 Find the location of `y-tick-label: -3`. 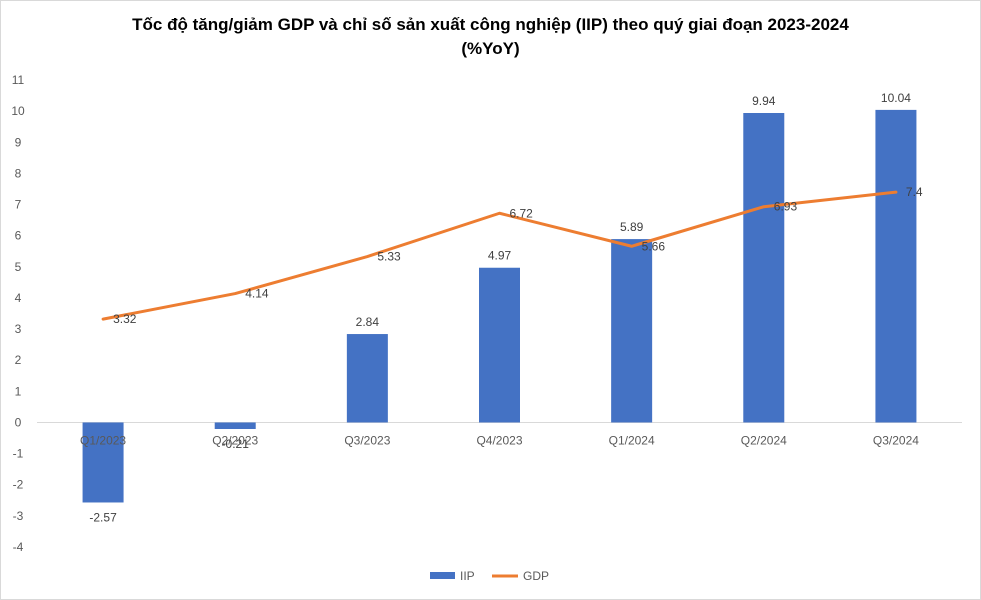

y-tick-label: -3 is located at coordinates (18, 516).